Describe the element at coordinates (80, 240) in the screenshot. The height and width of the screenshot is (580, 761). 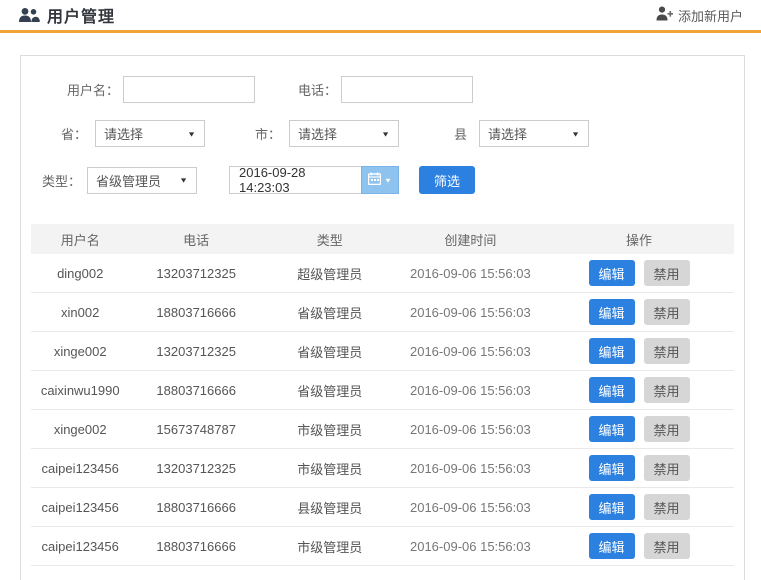
I see `col-header-username: 用户名` at that location.